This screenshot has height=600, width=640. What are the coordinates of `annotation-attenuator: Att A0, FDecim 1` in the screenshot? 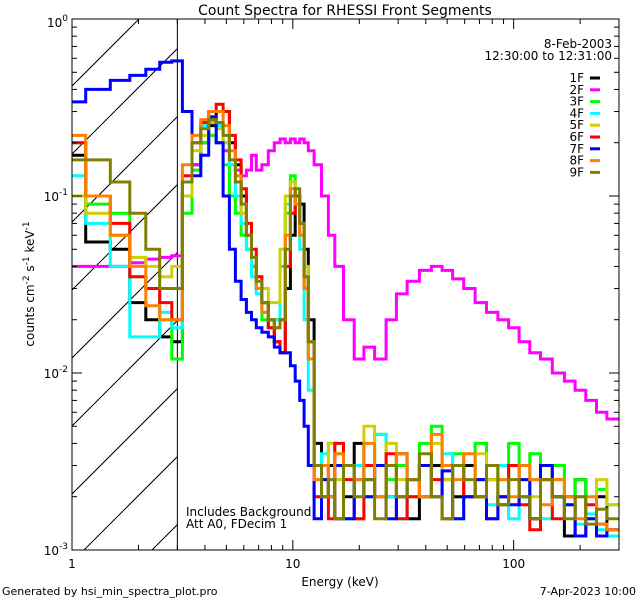 It's located at (236, 524).